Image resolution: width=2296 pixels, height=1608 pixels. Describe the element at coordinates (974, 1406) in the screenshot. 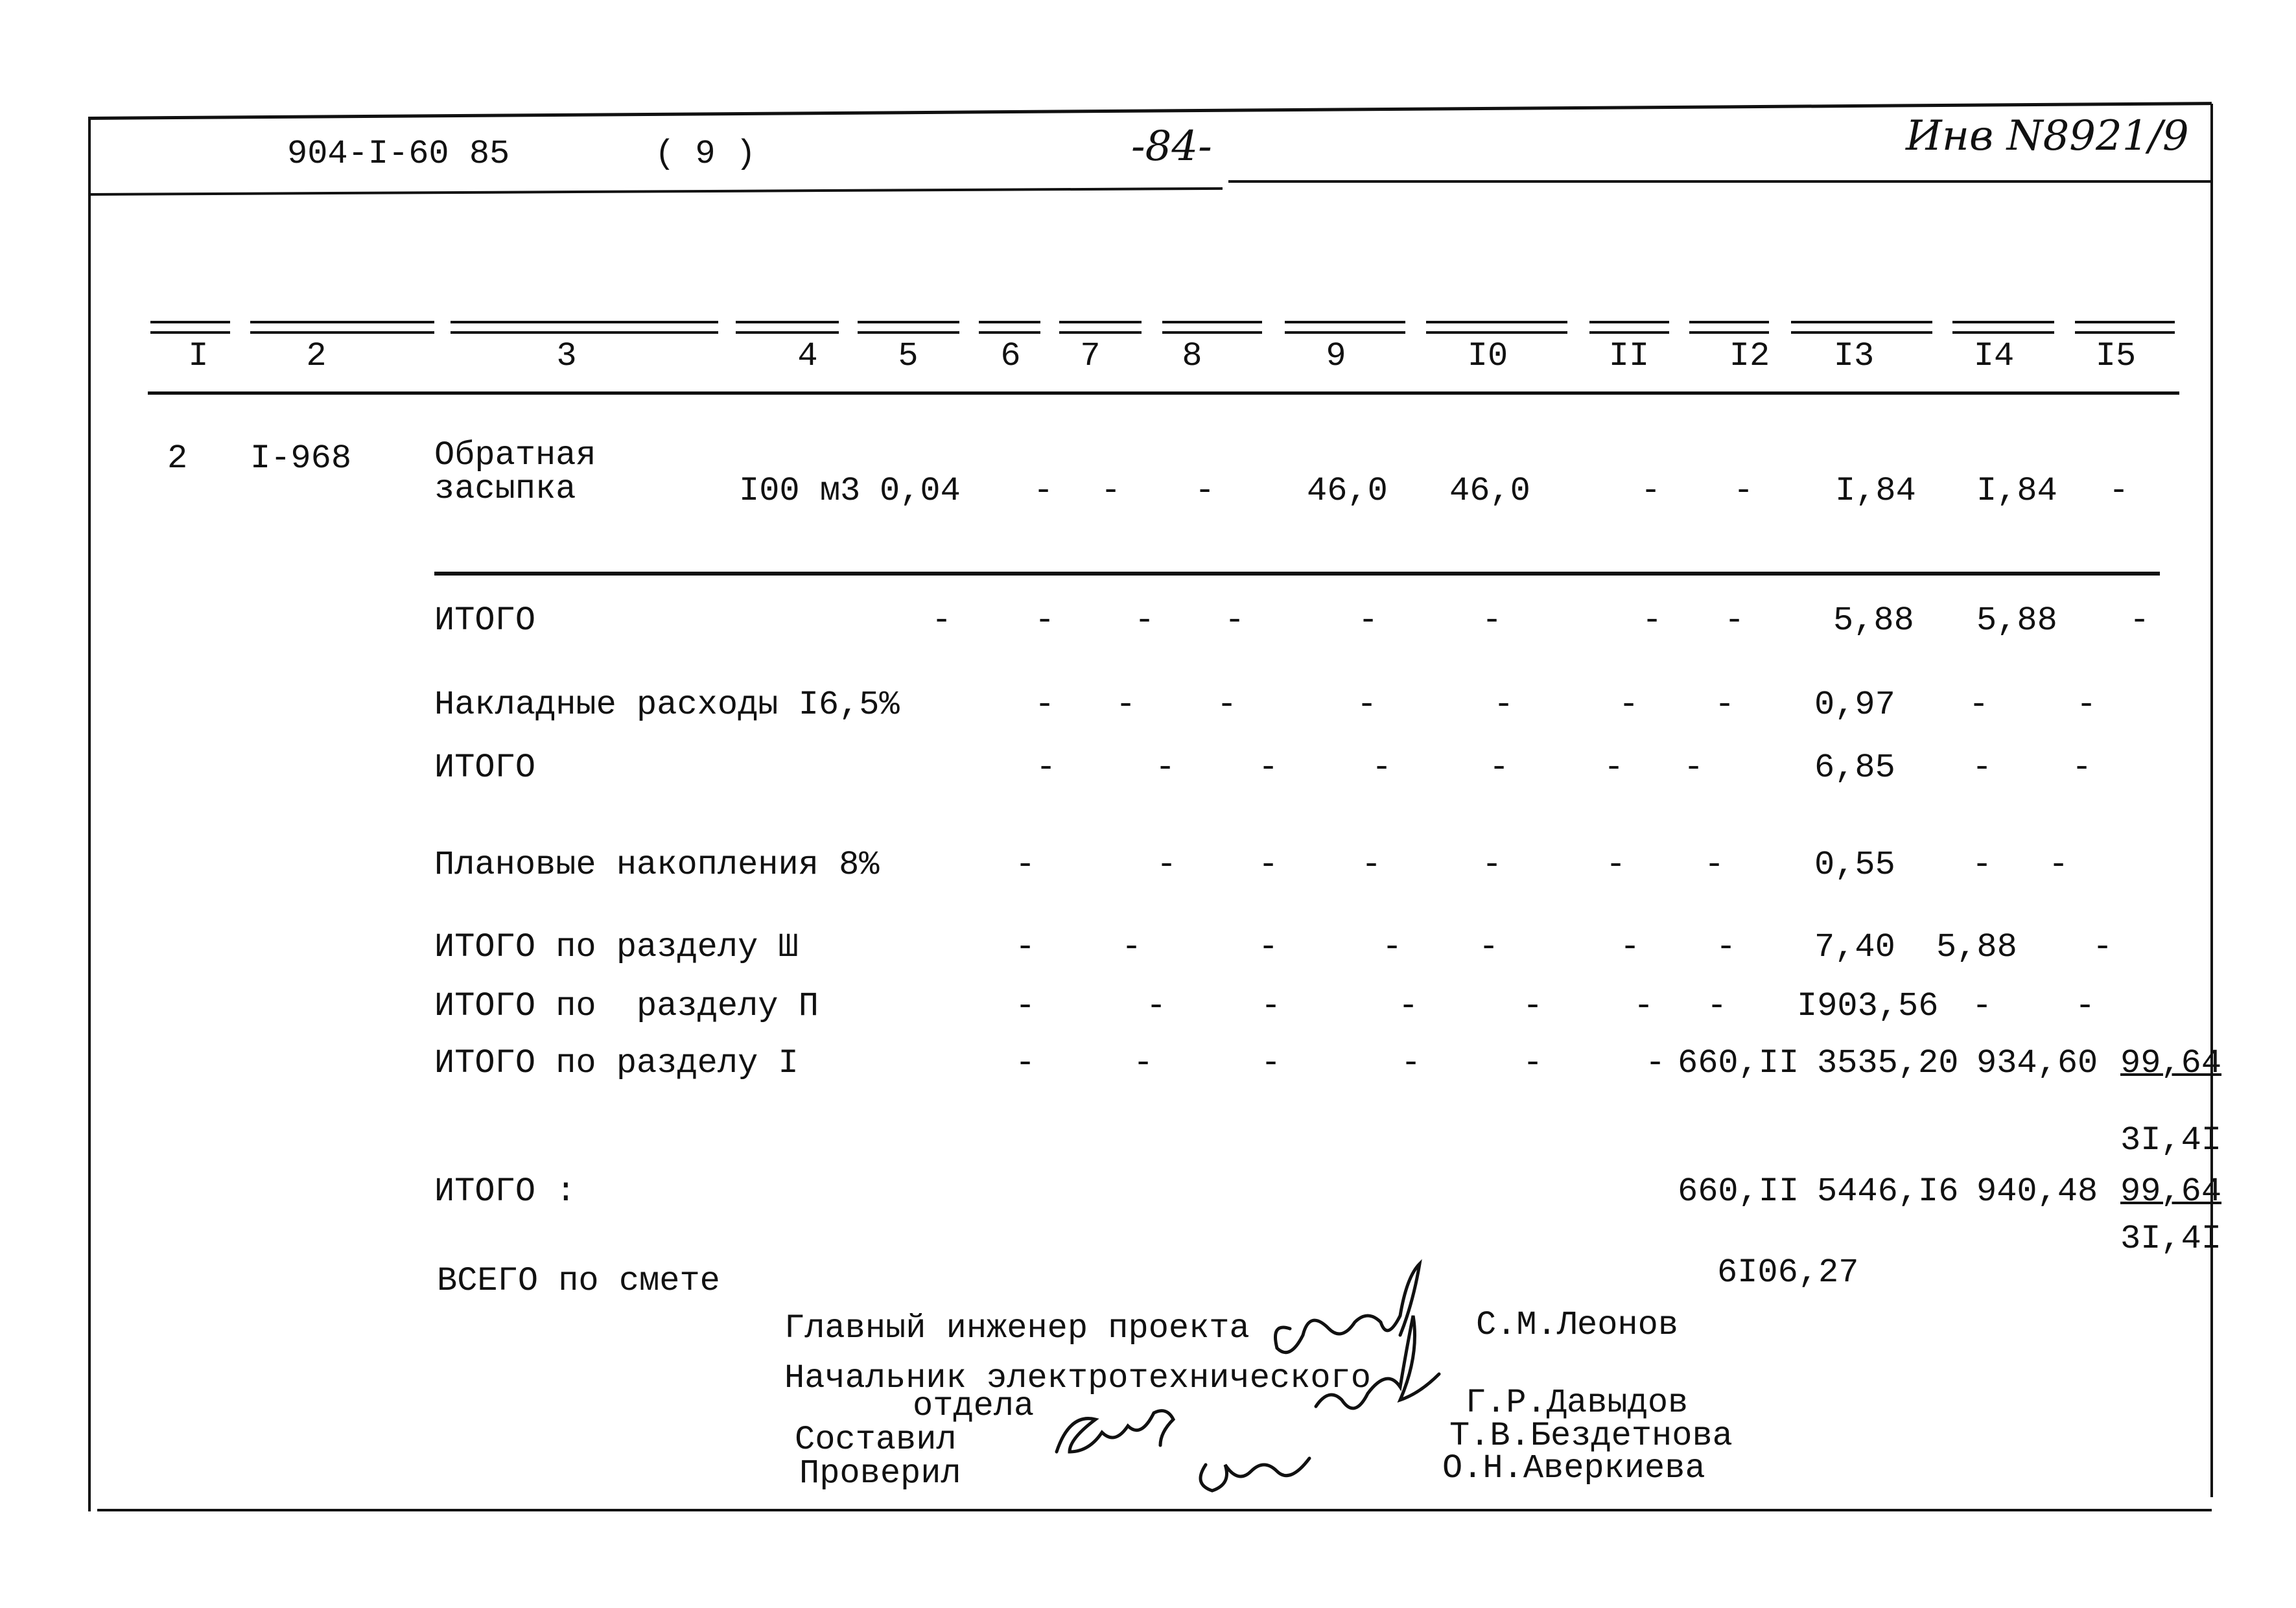

I see `signature-role-cont: отдела` at that location.